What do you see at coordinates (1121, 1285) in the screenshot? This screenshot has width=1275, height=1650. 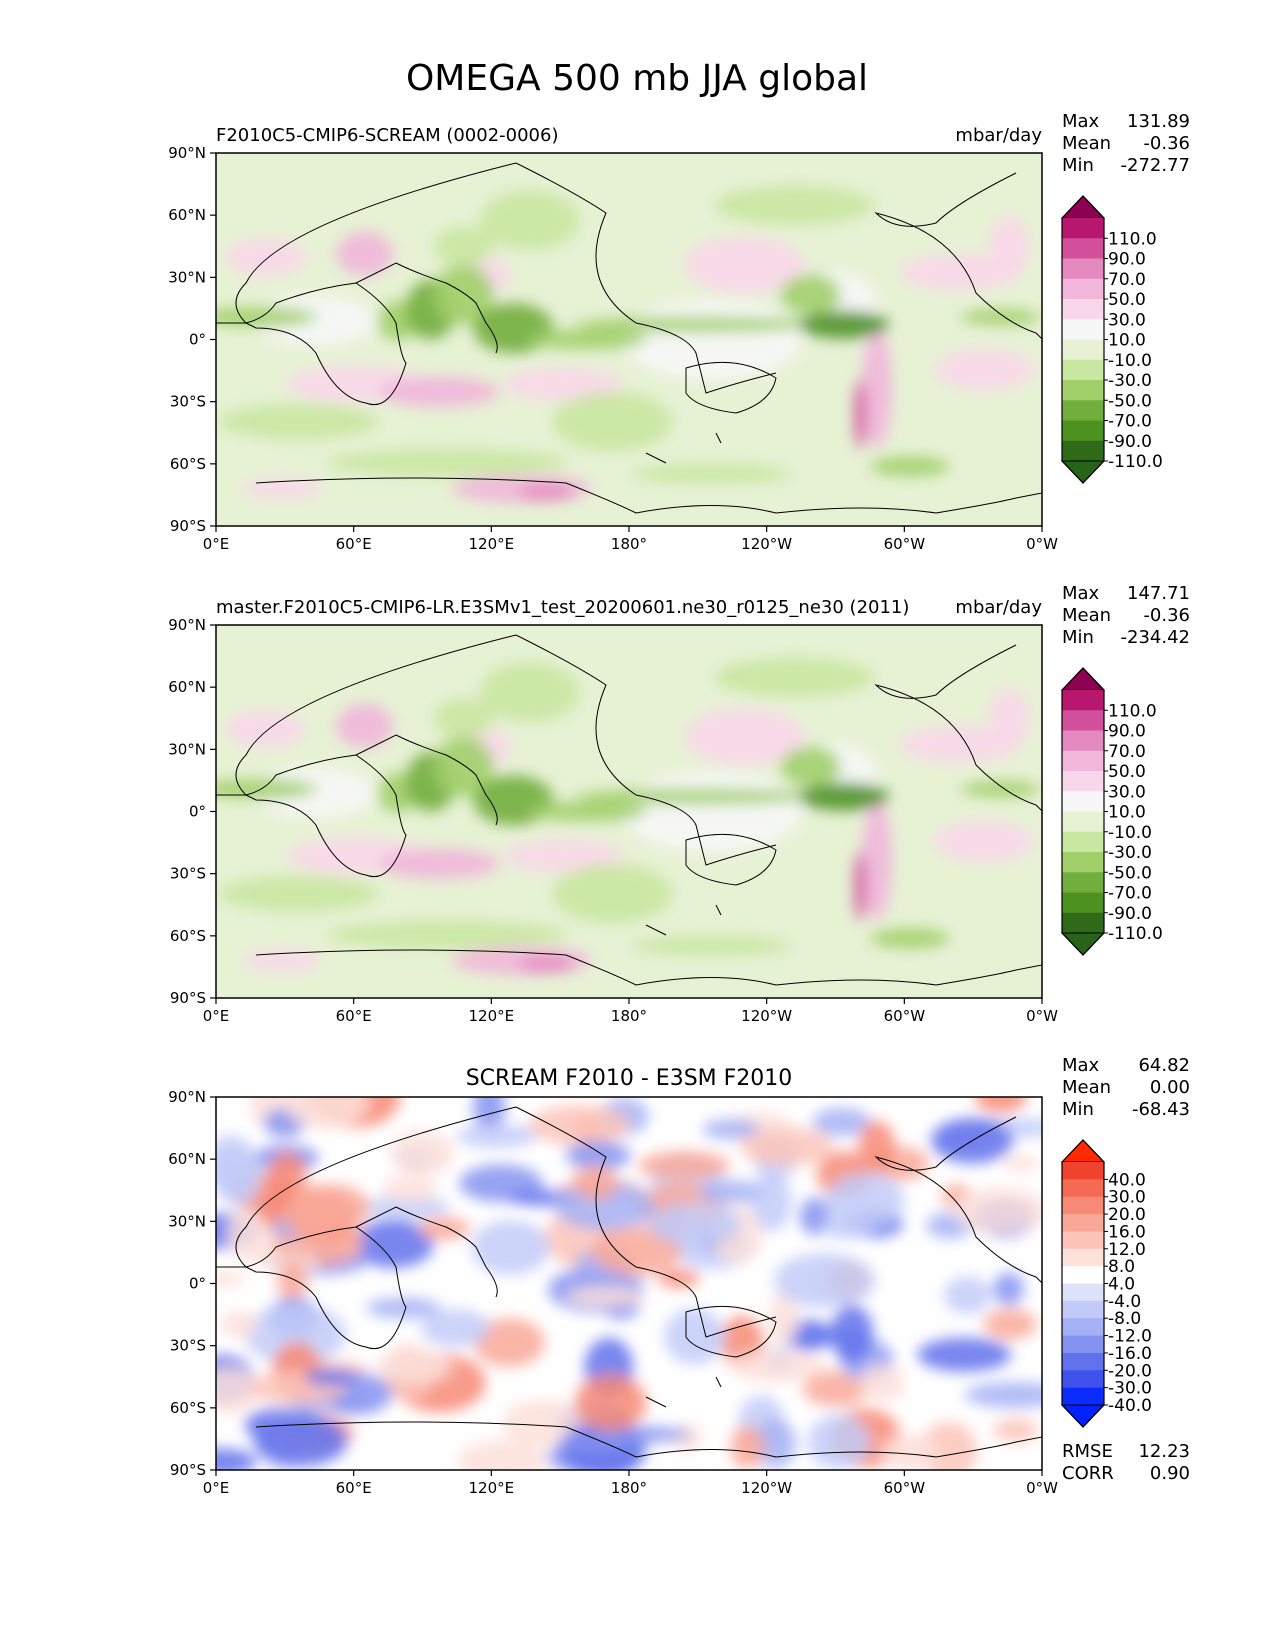 I see `colorbar-label: 4.0` at bounding box center [1121, 1285].